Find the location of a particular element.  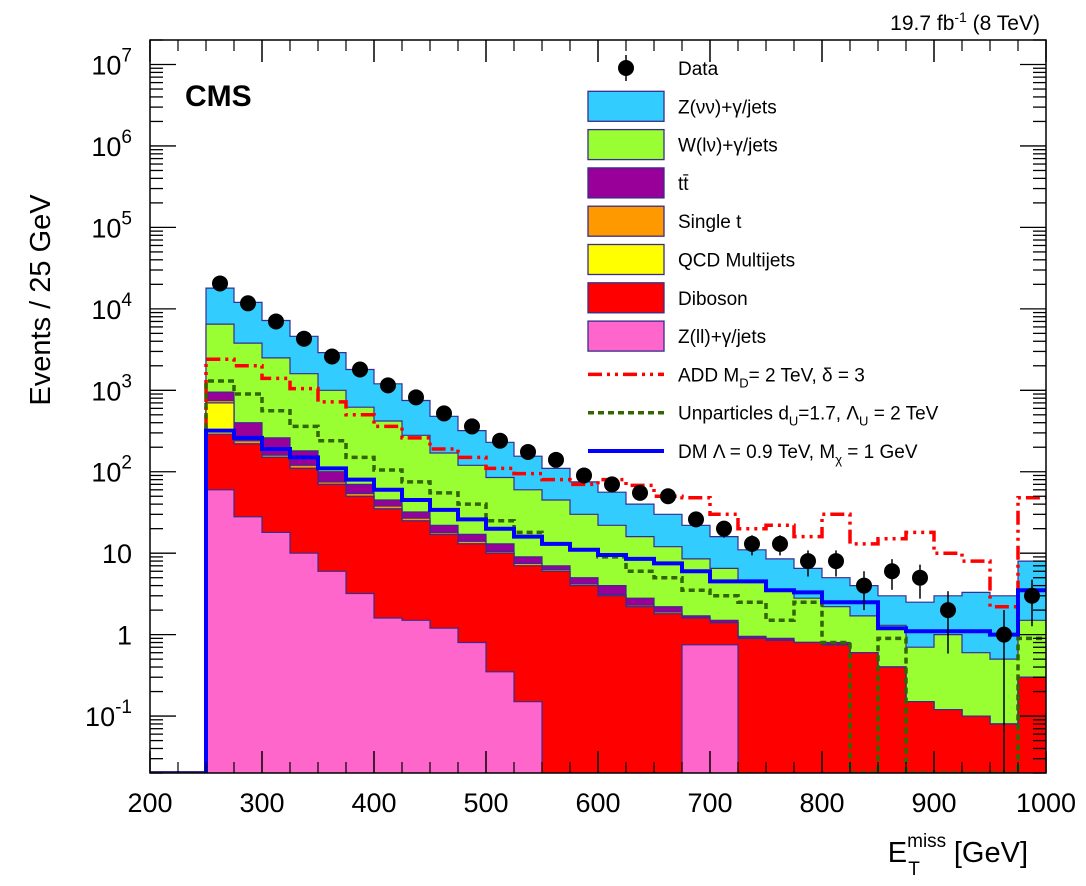

y-tick-label: 10⁷ is located at coordinates (111, 63).